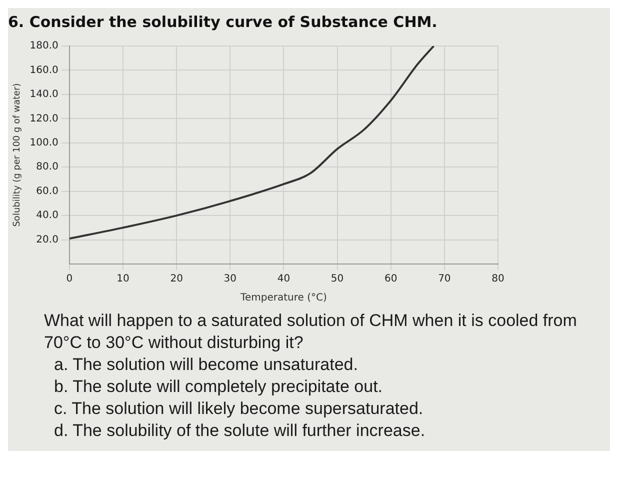  Describe the element at coordinates (230, 279) in the screenshot. I see `x-tick-label: 30` at that location.